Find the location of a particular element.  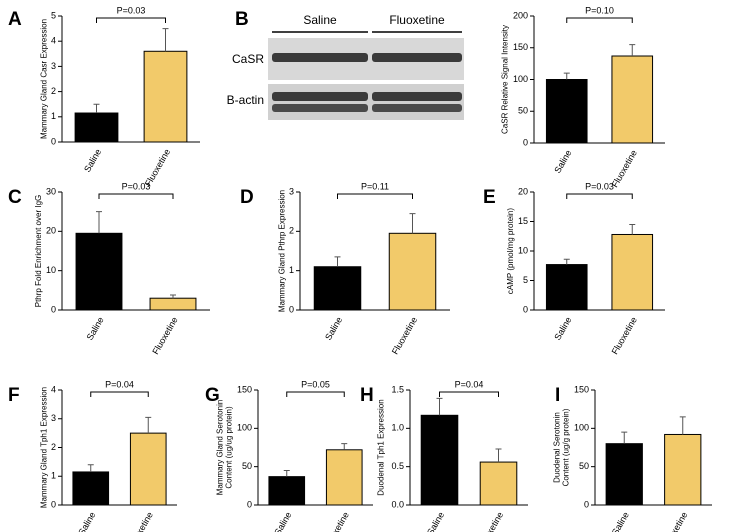

y-tick-label: 0.5 is located at coordinates (397, 466).